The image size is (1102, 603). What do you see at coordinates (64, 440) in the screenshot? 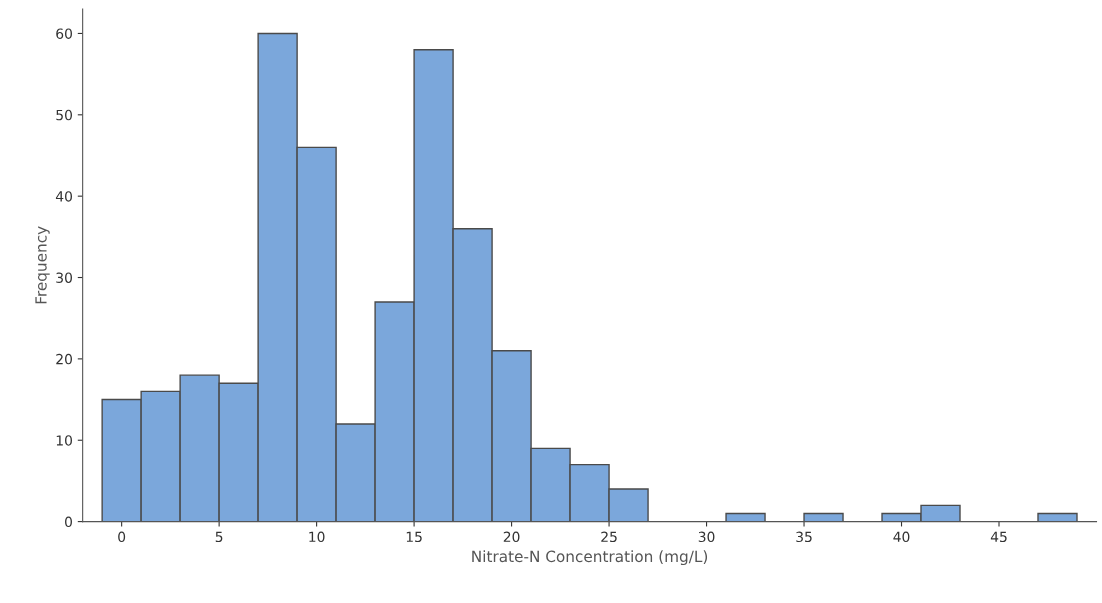
I see `y-tick-label: 10` at bounding box center [64, 440].